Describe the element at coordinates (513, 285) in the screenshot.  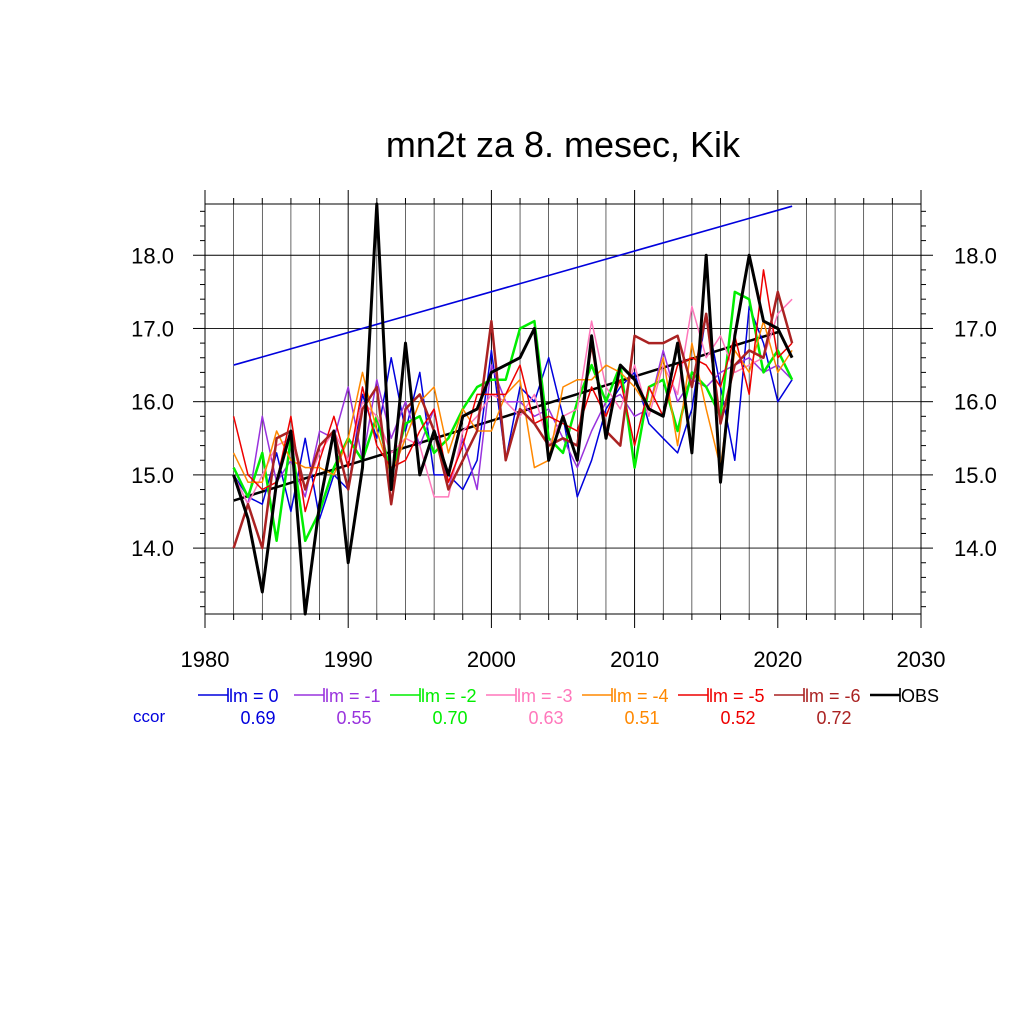
I see `trend-line` at that location.